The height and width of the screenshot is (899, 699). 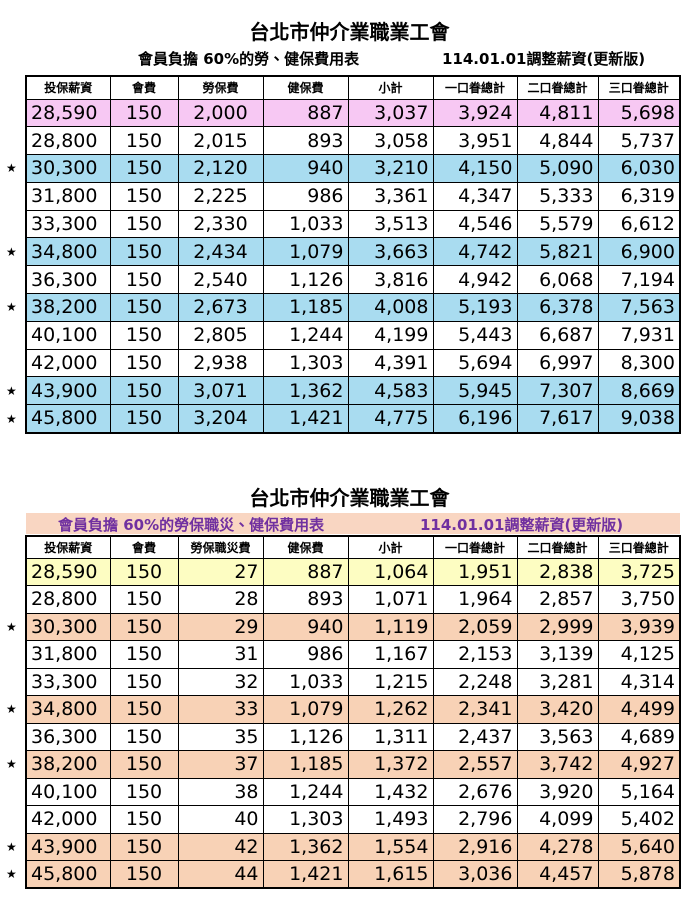 I want to click on table-cell: 2,225, so click(x=220, y=196).